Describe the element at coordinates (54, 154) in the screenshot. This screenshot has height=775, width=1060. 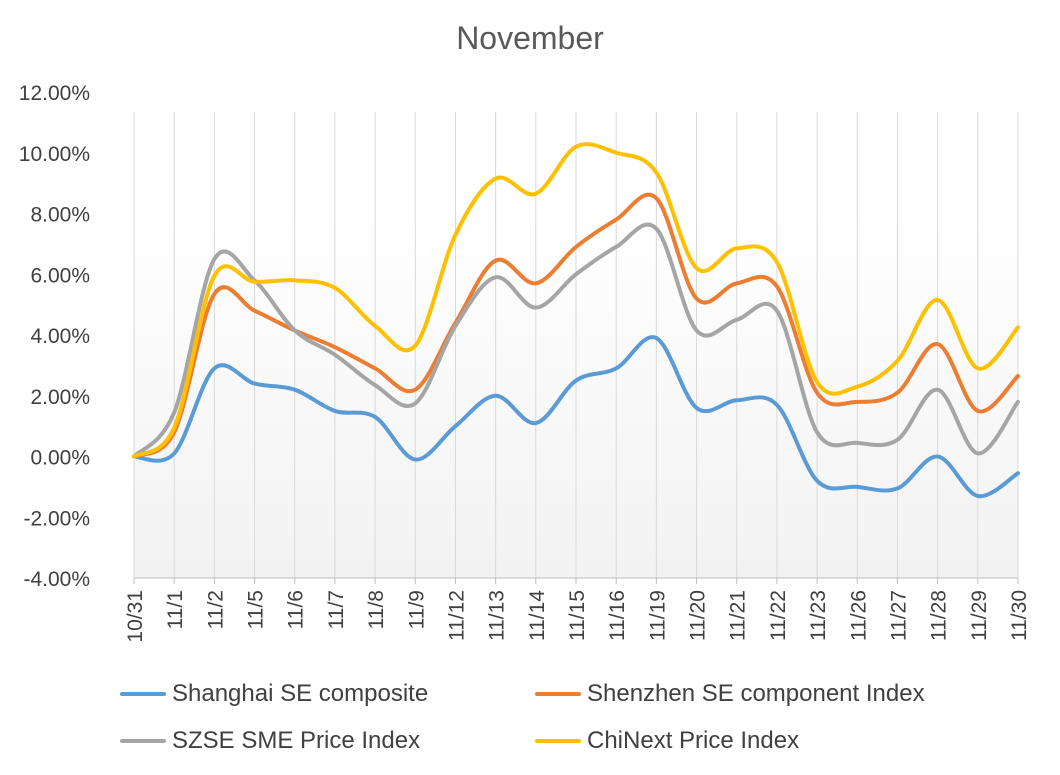
I see `y-tick-label: 10.00%` at that location.